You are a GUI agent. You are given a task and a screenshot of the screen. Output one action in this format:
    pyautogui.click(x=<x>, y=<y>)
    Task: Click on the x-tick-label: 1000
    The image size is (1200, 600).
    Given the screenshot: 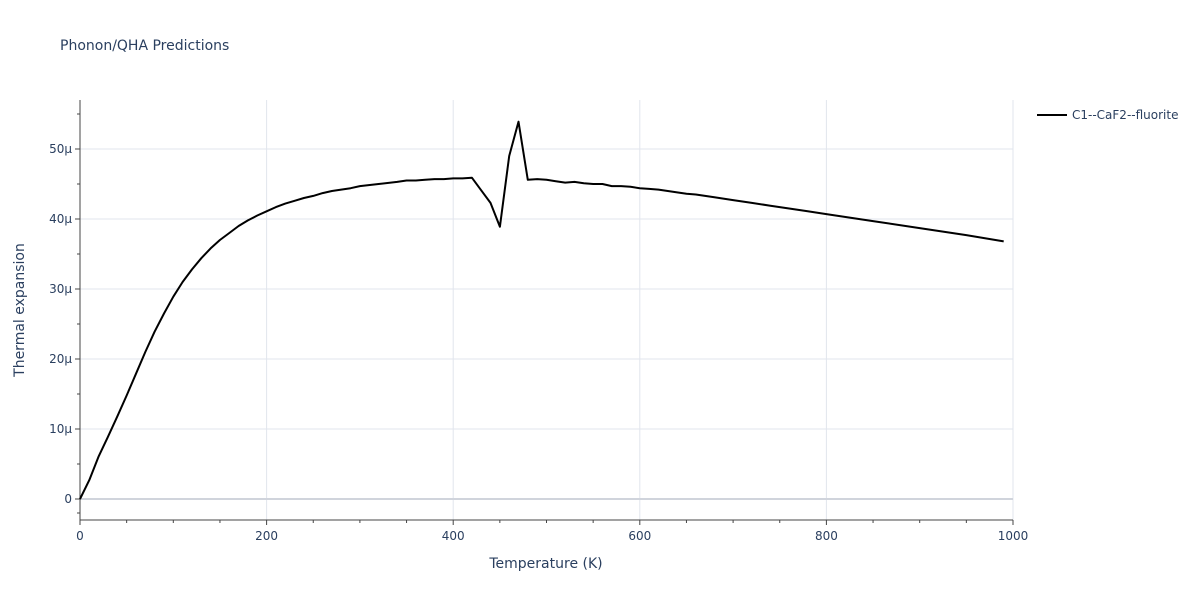 What is the action you would take?
    pyautogui.click(x=1013, y=536)
    